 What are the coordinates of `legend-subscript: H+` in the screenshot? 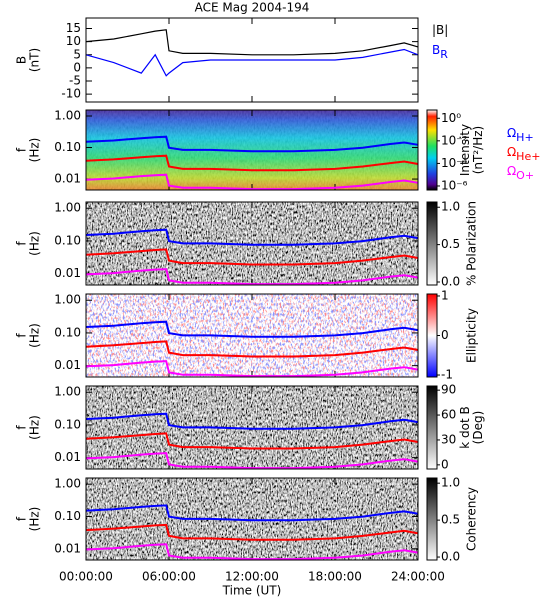 It's located at (525, 137).